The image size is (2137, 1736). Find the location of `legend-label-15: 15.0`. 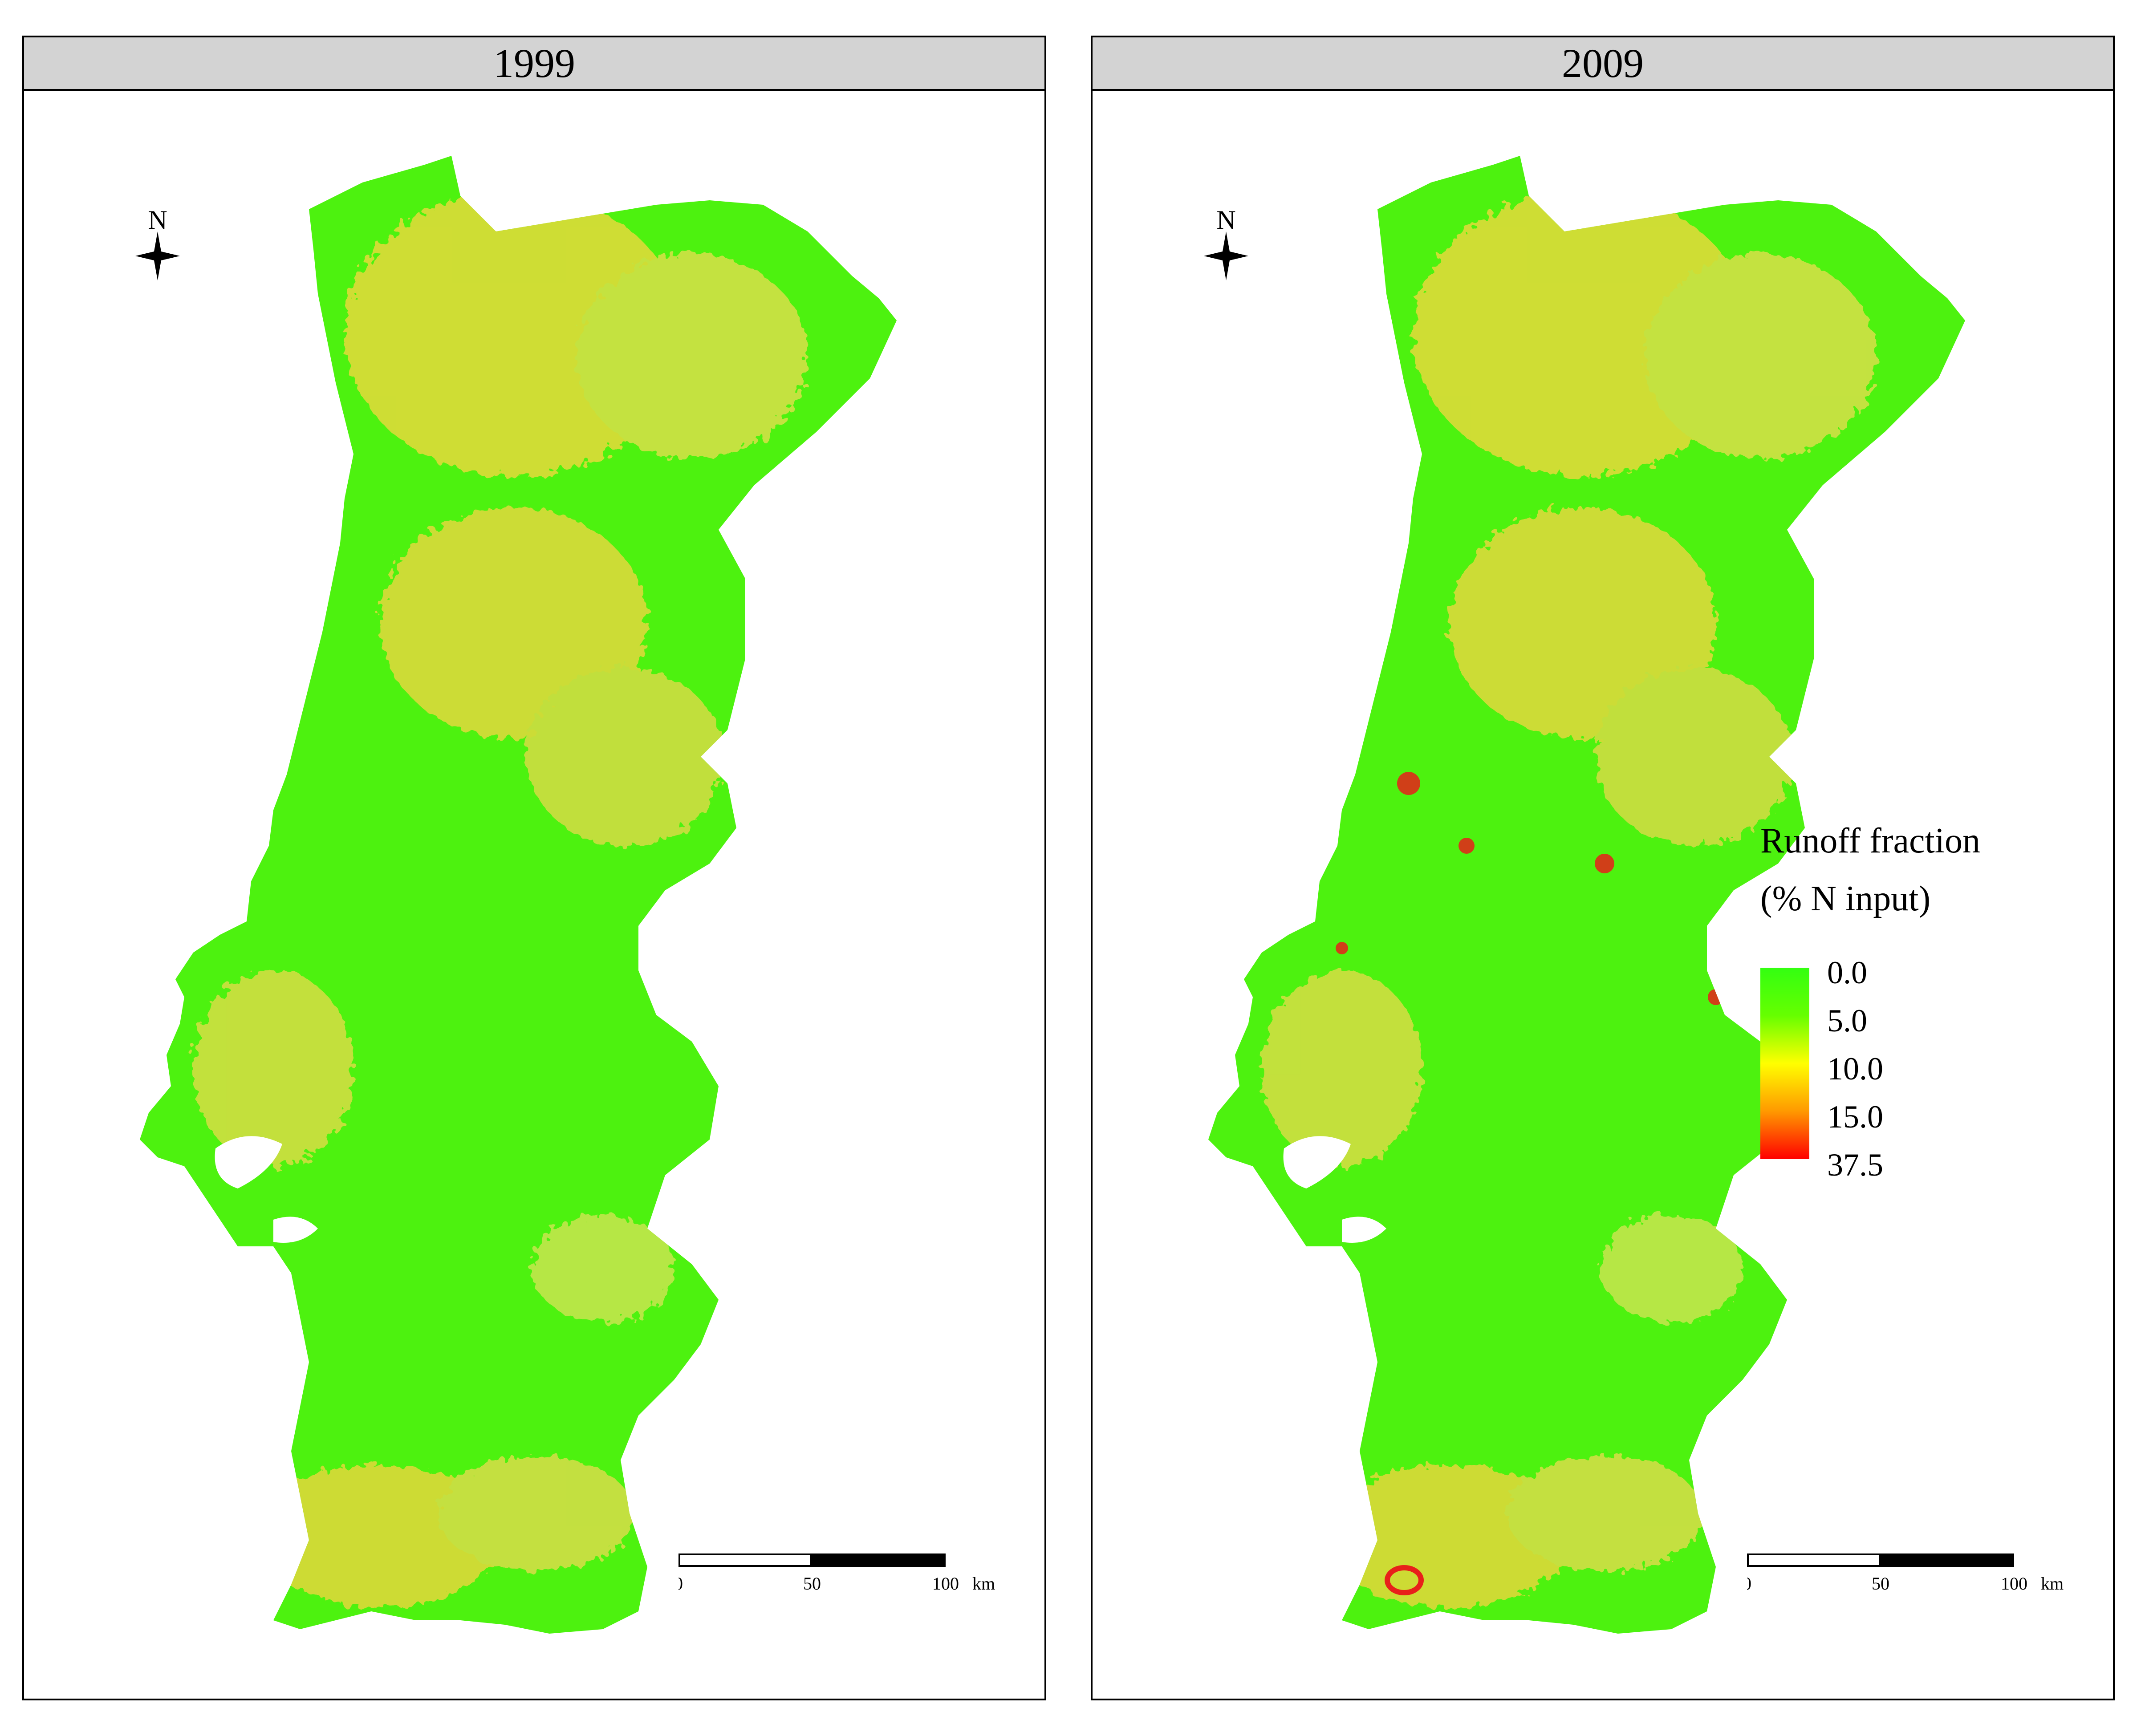

legend-label-15: 15.0 is located at coordinates (1855, 1117).